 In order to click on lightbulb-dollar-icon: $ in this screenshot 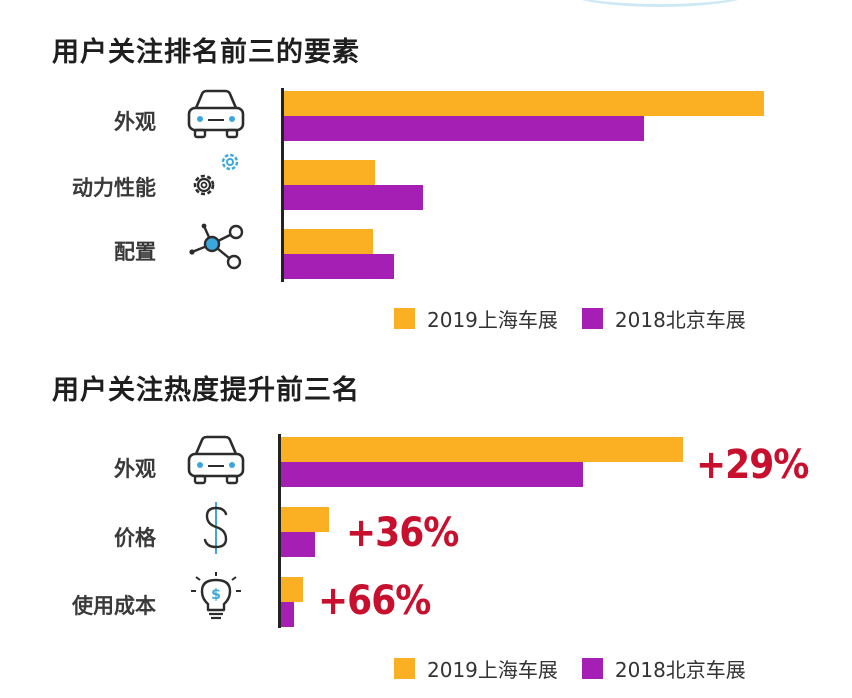, I will do `click(216, 596)`.